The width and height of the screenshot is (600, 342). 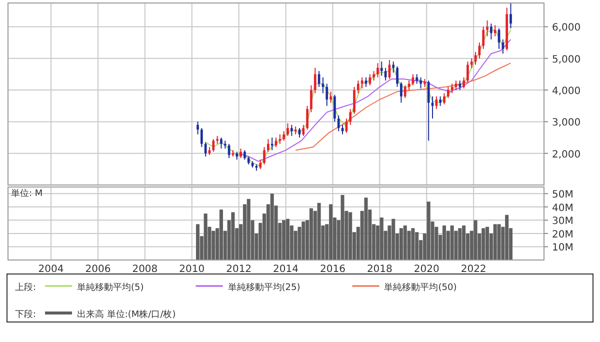 What do you see at coordinates (110, 287) in the screenshot?
I see `legend-label: 単純移動平均(5)` at bounding box center [110, 287].